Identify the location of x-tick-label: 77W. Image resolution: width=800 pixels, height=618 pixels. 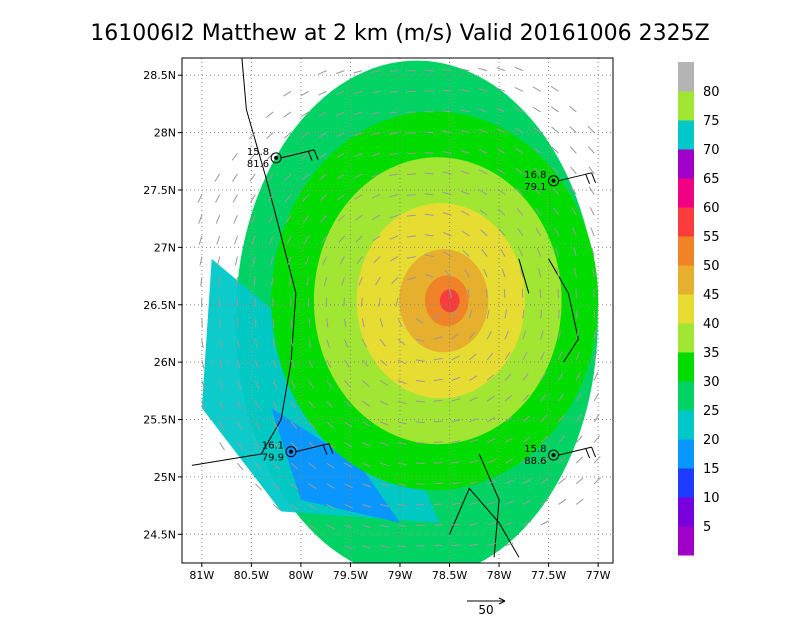
(598, 575).